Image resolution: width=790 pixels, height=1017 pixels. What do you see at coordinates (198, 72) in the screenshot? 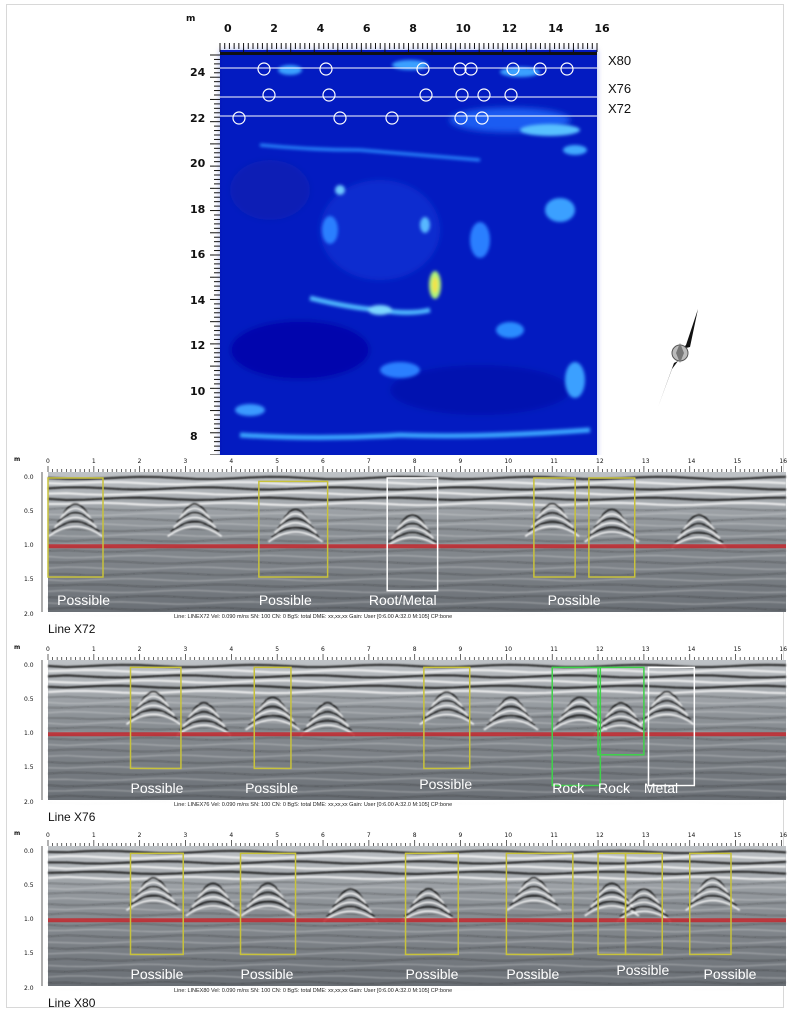
I see `slice-y-tick-label: 24` at bounding box center [198, 72].